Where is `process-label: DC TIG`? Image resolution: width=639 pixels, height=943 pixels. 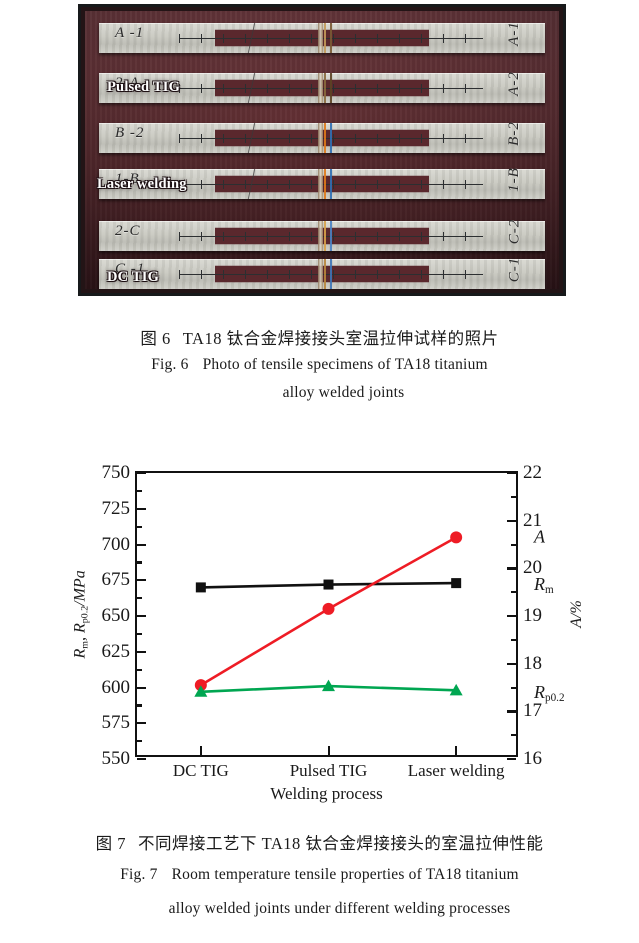
process-label: DC TIG is located at coordinates (133, 277).